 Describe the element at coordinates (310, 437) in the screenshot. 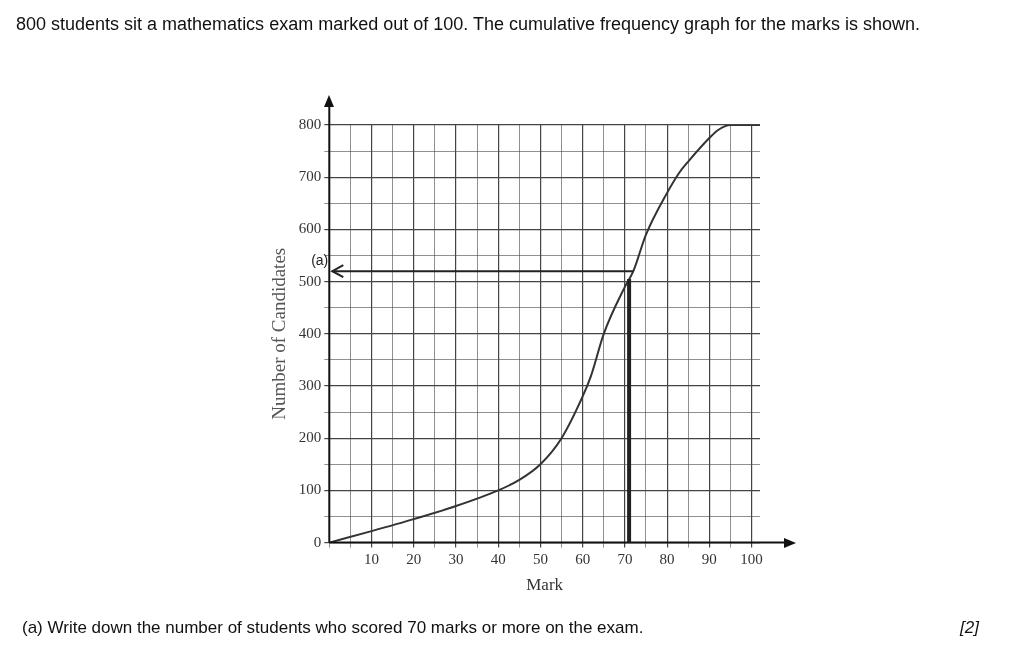

I see `y-tick-label: 200` at that location.